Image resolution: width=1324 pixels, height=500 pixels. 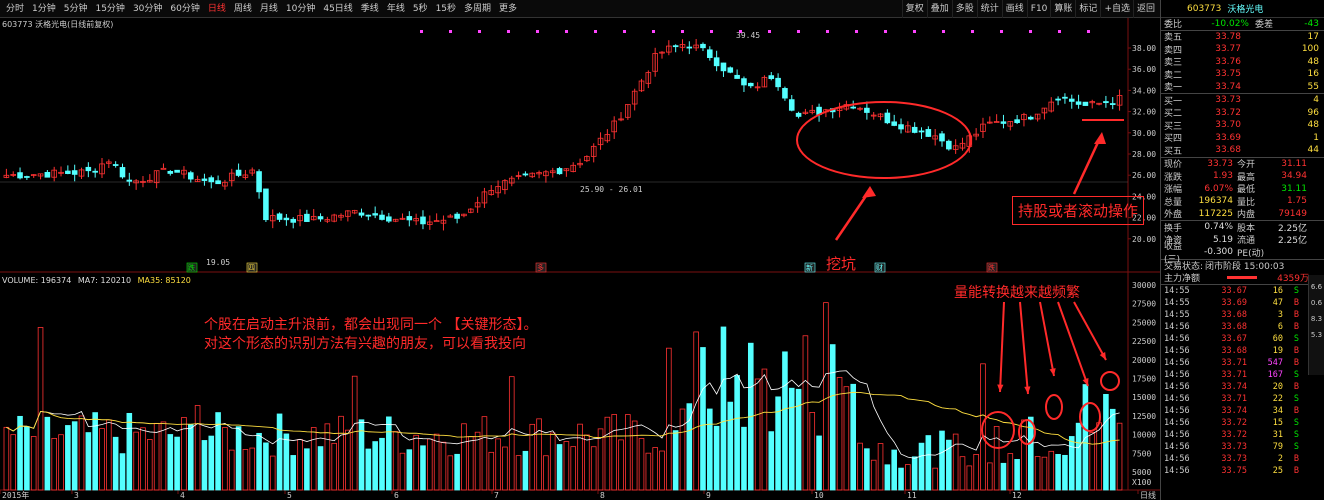 What do you see at coordinates (1100, 138) in the screenshot?
I see `hold-arrowhead` at bounding box center [1100, 138].